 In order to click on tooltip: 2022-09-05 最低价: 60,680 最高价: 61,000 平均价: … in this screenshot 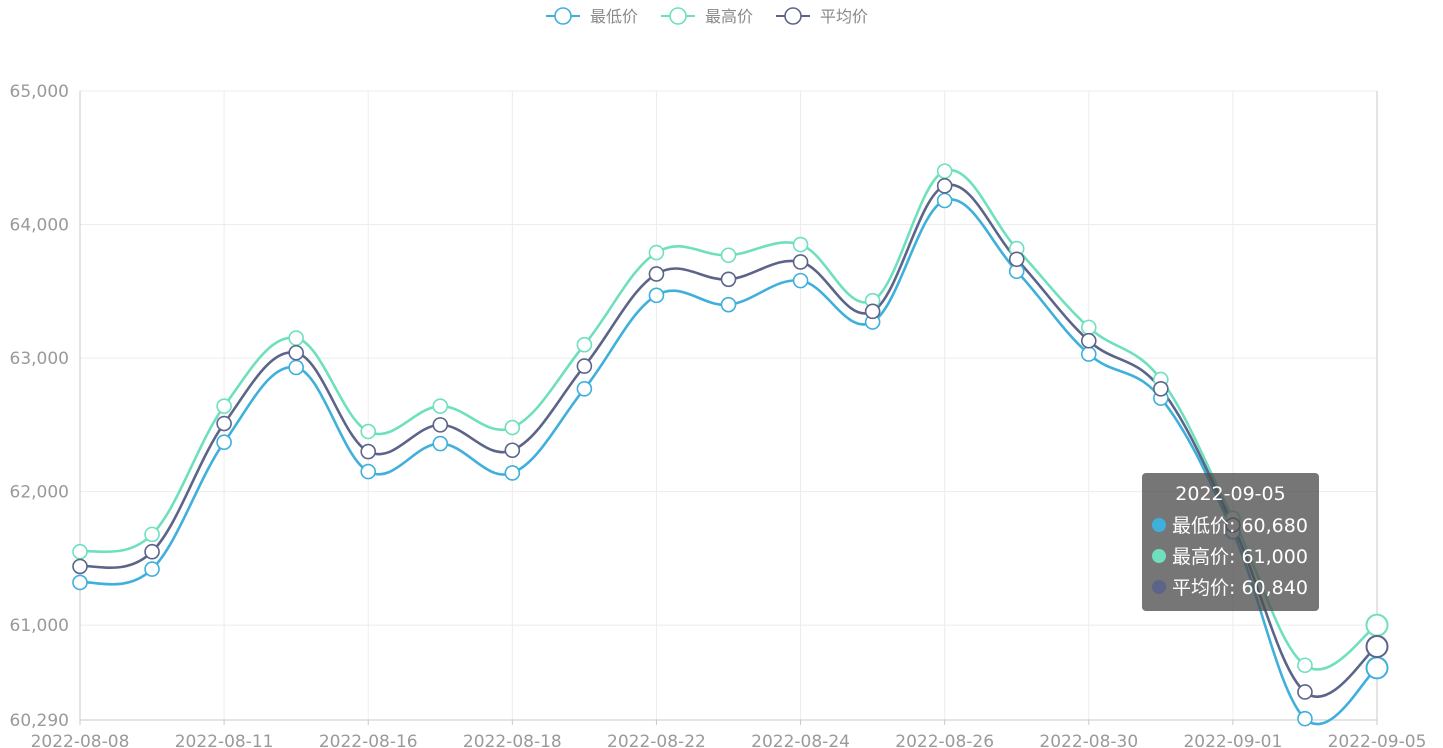, I will do `click(1230, 542)`.